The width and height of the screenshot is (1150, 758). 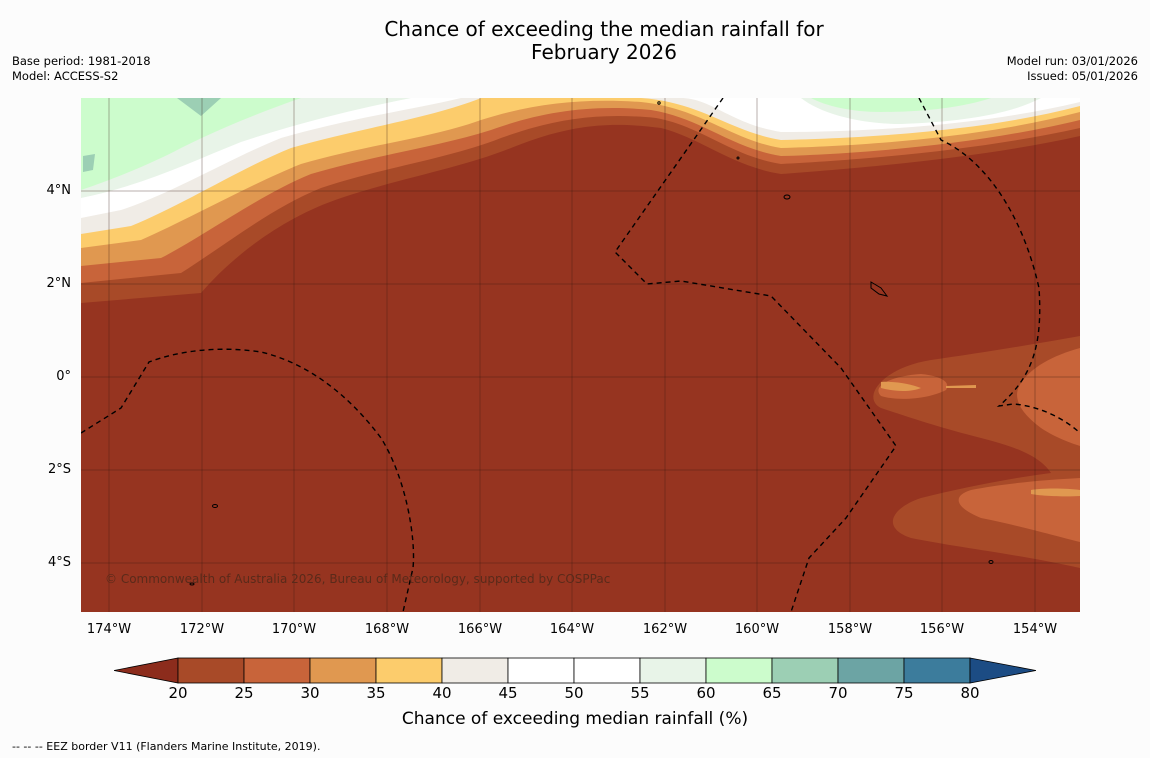 I want to click on lon-label-160w: 160°W, so click(x=757, y=629).